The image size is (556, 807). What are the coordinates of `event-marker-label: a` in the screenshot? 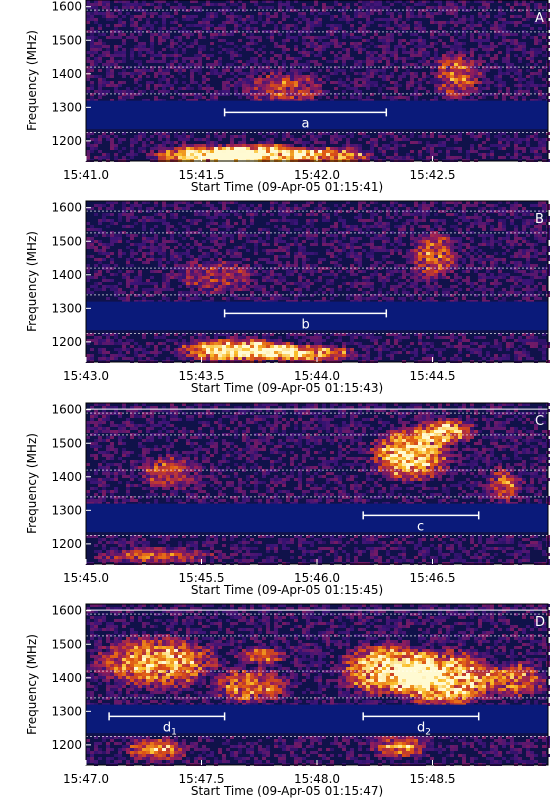 It's located at (305, 123).